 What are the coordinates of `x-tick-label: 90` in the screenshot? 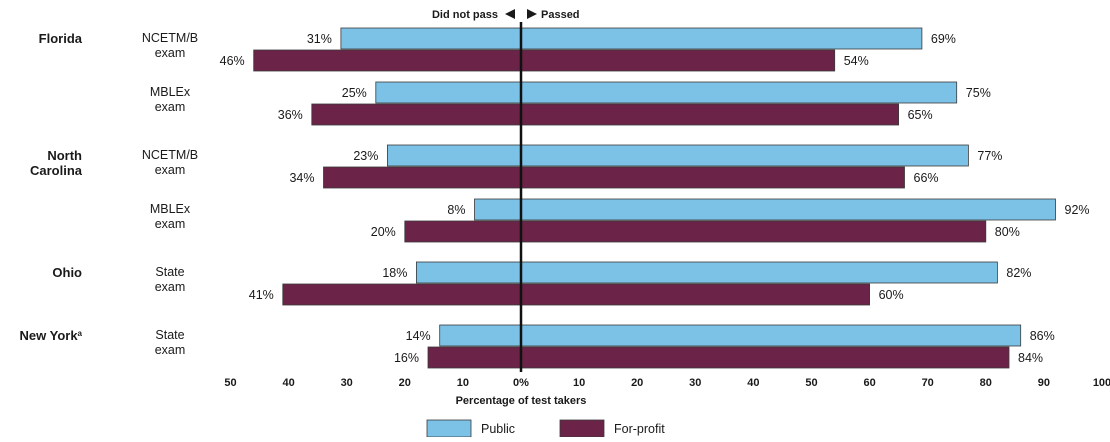 It's located at (1044, 383).